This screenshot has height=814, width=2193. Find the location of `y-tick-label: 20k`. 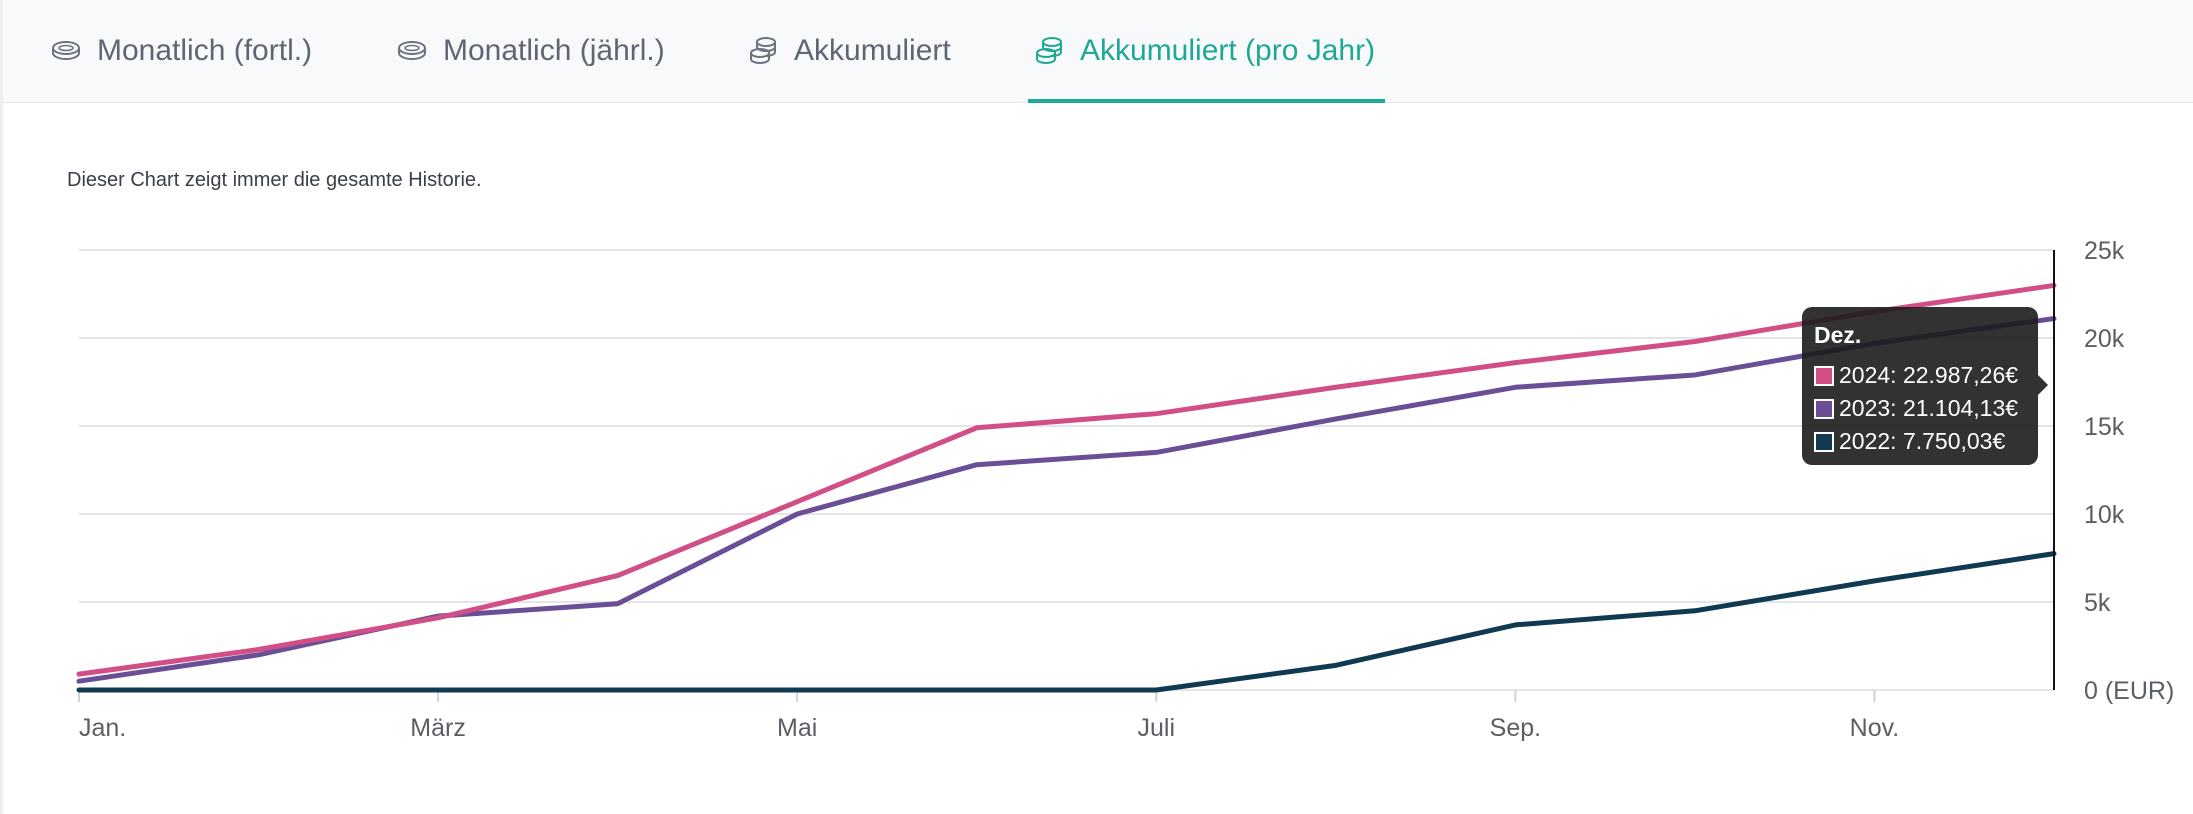

y-tick-label: 20k is located at coordinates (2104, 339).